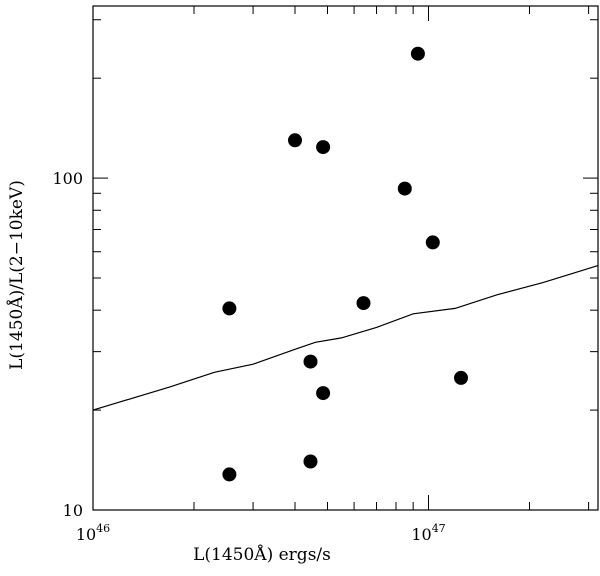 This screenshot has height=576, width=600. What do you see at coordinates (103, 528) in the screenshot?
I see `x-tick-label-exponent: 46` at bounding box center [103, 528].